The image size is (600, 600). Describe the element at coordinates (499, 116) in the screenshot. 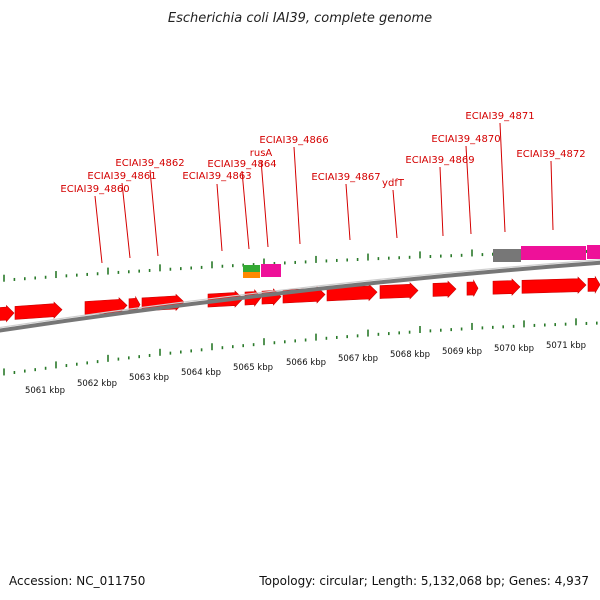

I see `gene-label-ecIai39-4871: ECIAI39_4871` at that location.